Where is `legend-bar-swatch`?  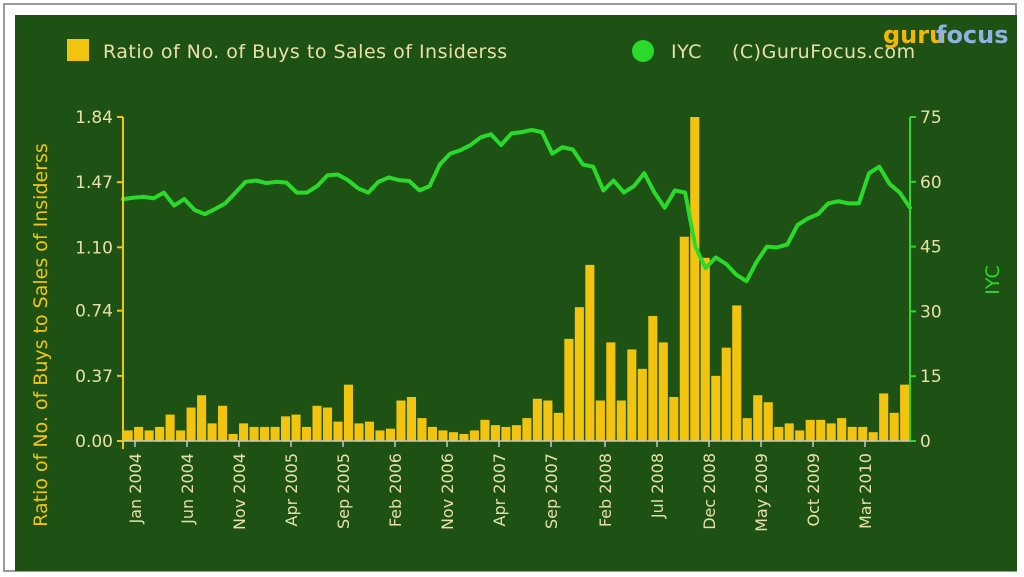
legend-bar-swatch is located at coordinates (78, 50).